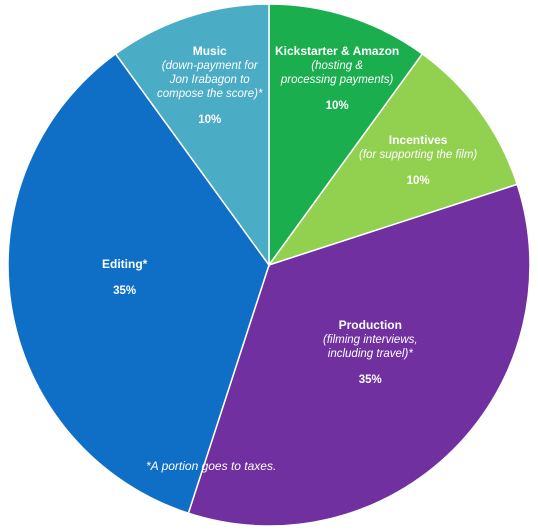 The height and width of the screenshot is (530, 538). Describe the element at coordinates (418, 140) in the screenshot. I see `slice-name: Incentives` at that location.